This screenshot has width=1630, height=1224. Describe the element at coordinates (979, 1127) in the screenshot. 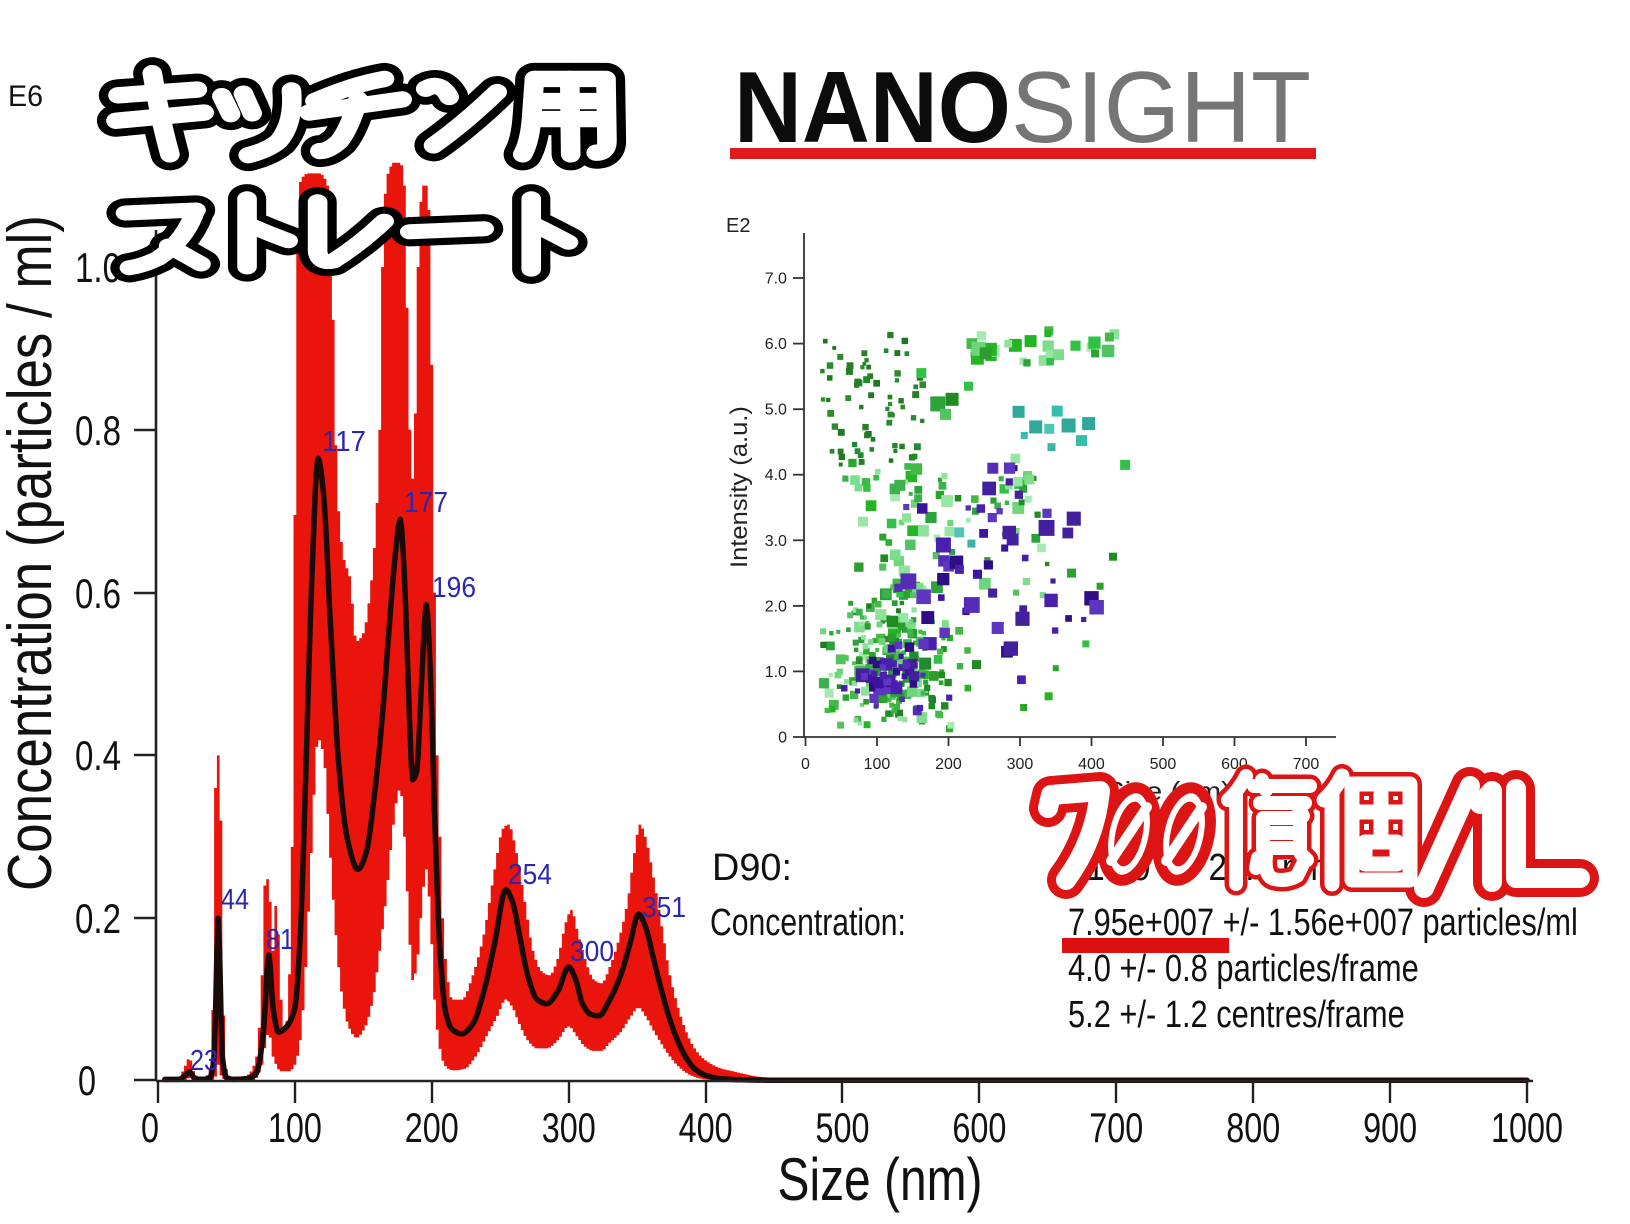

I see `svg-text: 600` at that location.